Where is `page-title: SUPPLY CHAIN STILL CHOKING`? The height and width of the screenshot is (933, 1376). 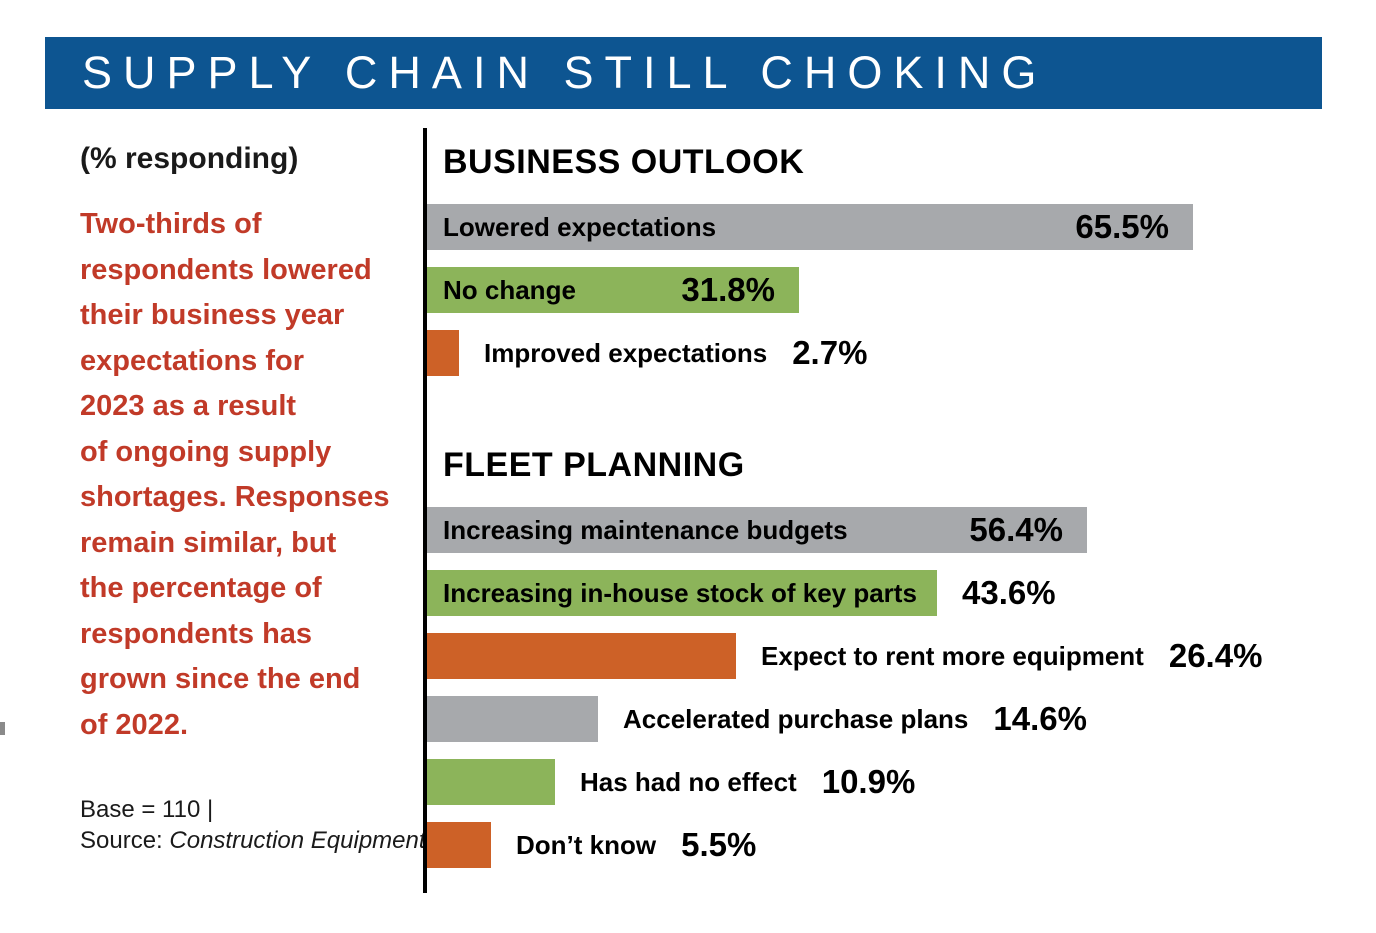
page-title: SUPPLY CHAIN STILL CHOKING is located at coordinates (565, 72).